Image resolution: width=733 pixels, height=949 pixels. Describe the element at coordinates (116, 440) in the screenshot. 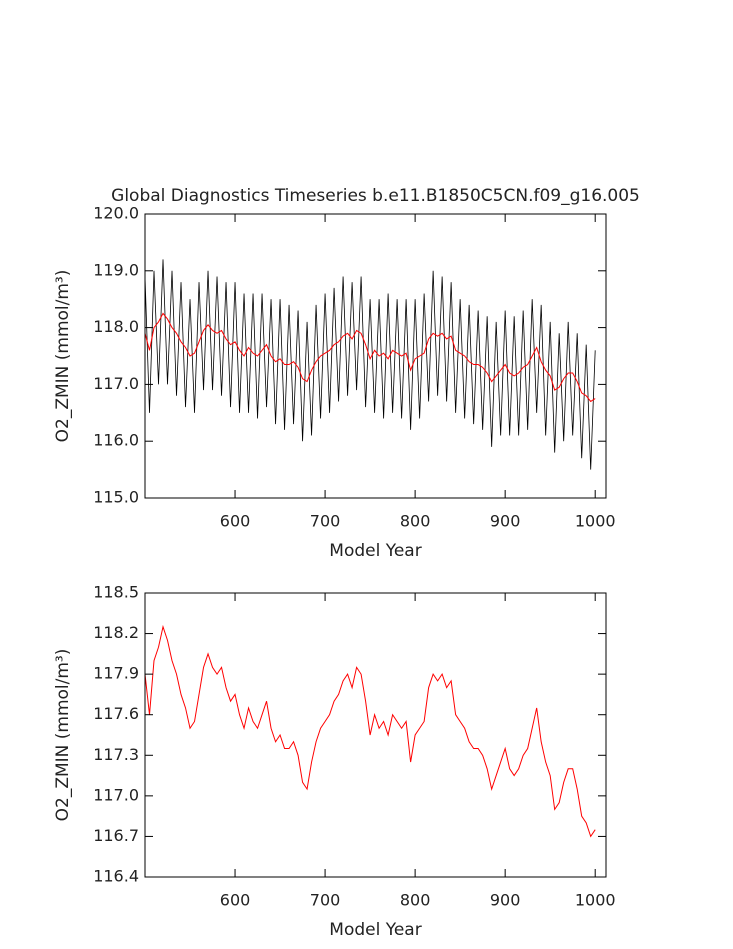

I see `y-tick-label: 116.0` at that location.